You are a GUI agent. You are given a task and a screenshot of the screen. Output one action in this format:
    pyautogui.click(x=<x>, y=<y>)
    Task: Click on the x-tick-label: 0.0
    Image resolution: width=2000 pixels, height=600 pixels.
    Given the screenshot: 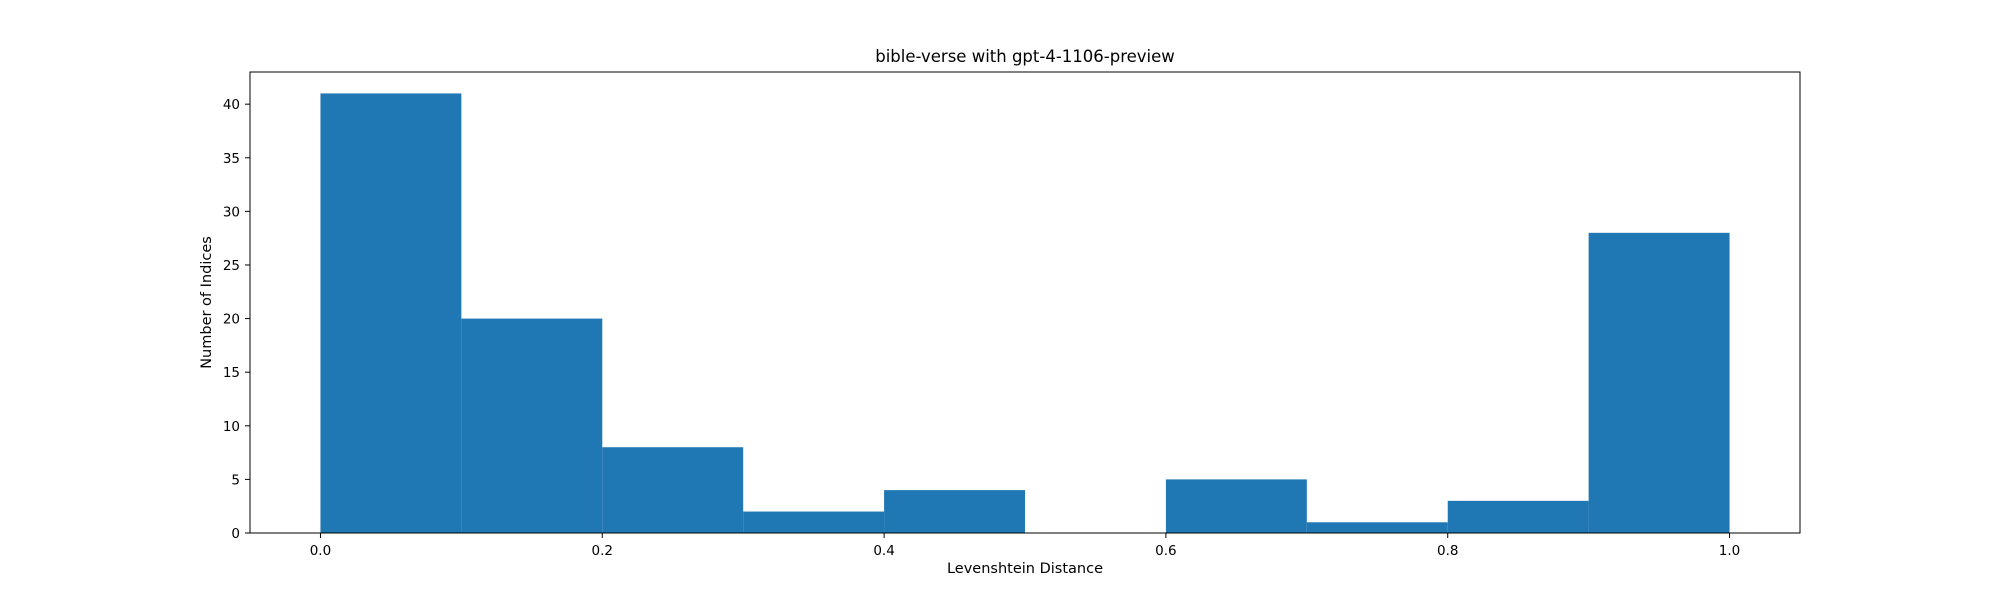 What is the action you would take?
    pyautogui.click(x=320, y=551)
    